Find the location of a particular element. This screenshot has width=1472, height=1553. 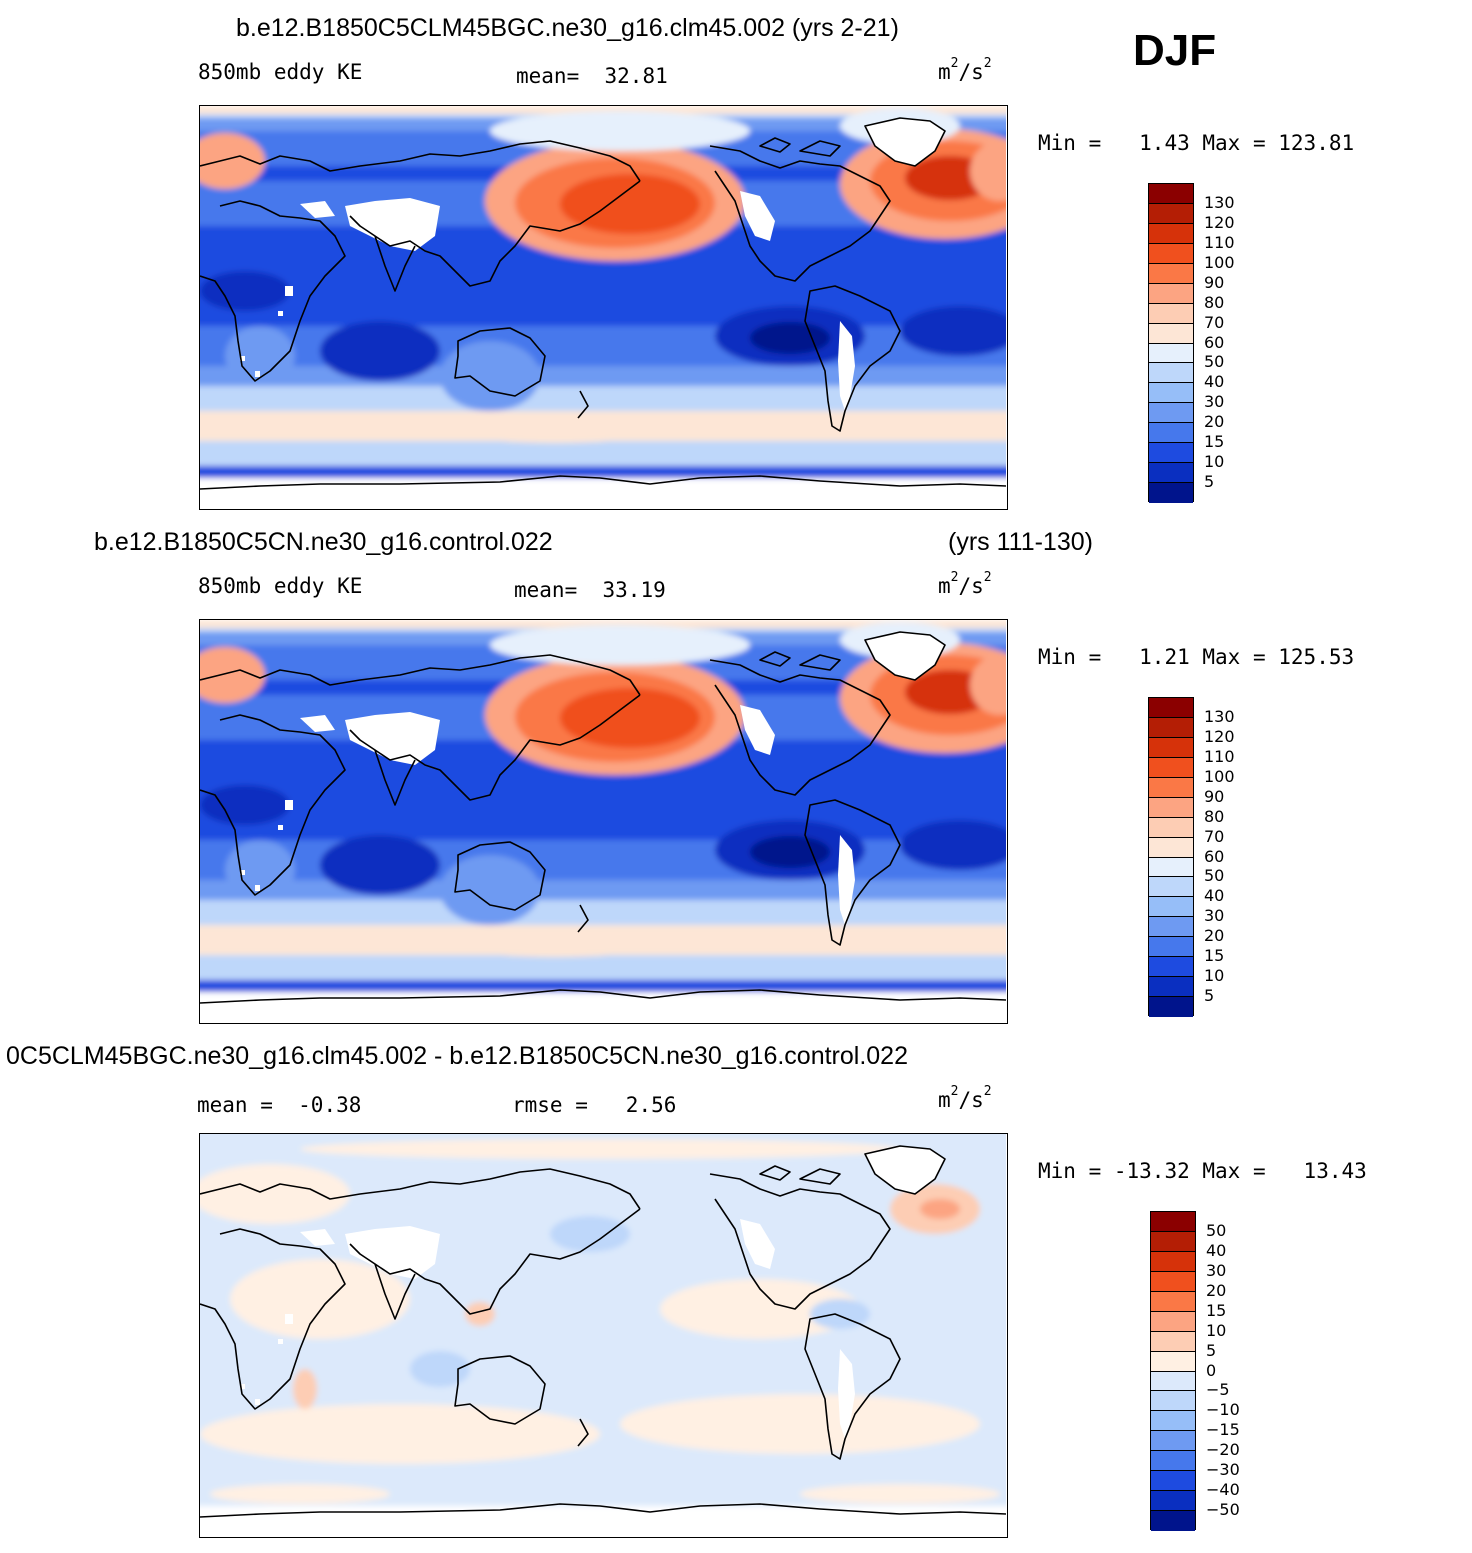

panel-1-mean-label: mean= is located at coordinates (548, 76).